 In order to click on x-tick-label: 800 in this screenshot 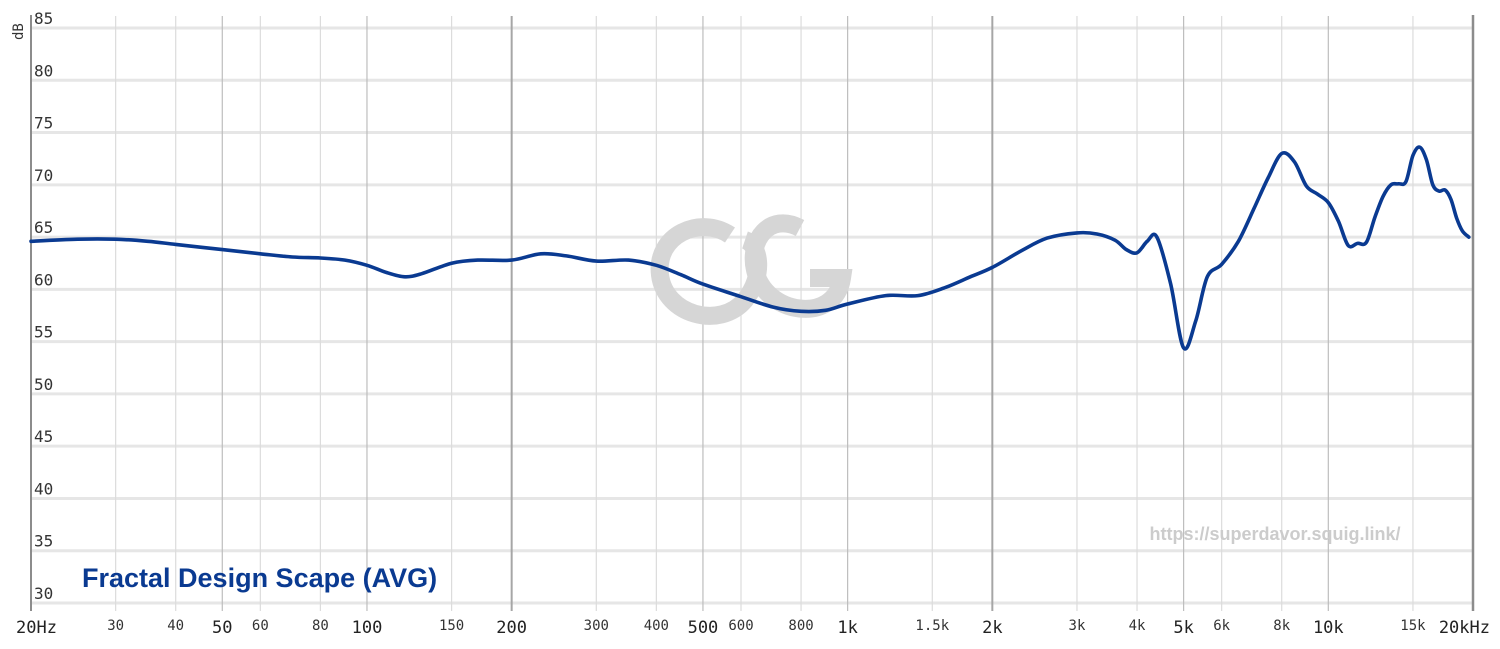, I will do `click(800, 626)`.